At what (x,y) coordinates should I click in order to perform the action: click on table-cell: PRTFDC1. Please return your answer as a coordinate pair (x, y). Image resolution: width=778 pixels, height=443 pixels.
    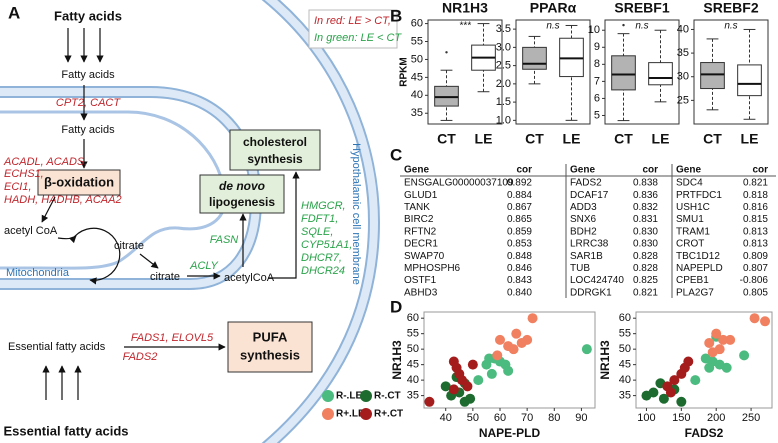
    Looking at the image, I should click on (699, 195).